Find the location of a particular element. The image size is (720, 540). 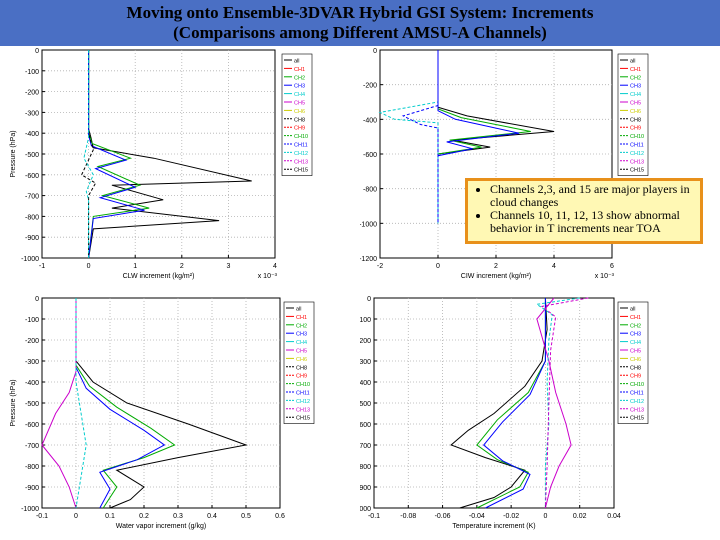

x-tick-label: -0.02 is located at coordinates (511, 516).